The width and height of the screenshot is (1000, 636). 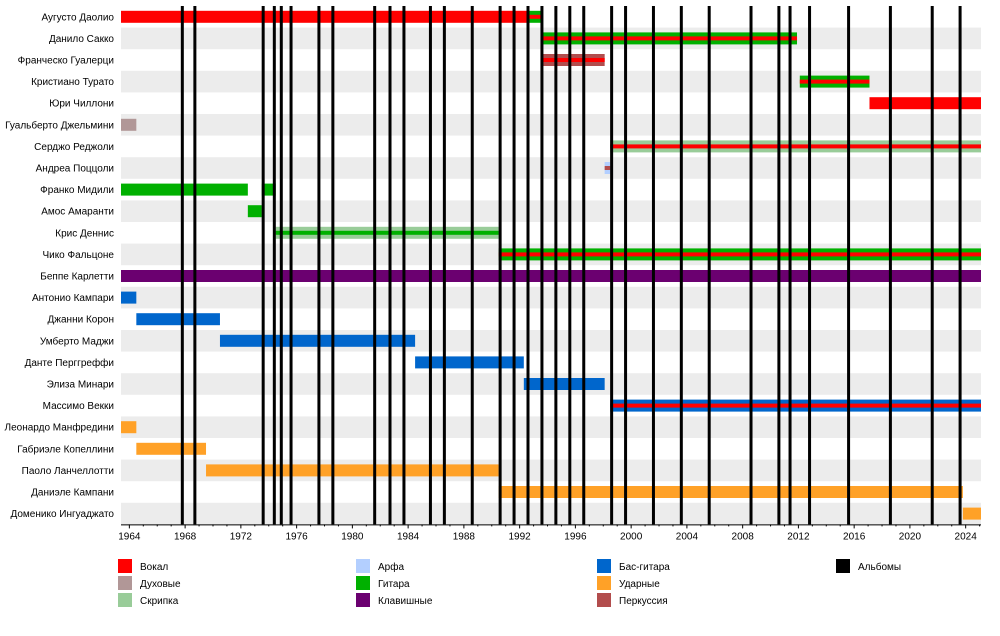 I want to click on member-name: Джанни Корон, so click(x=81, y=320).